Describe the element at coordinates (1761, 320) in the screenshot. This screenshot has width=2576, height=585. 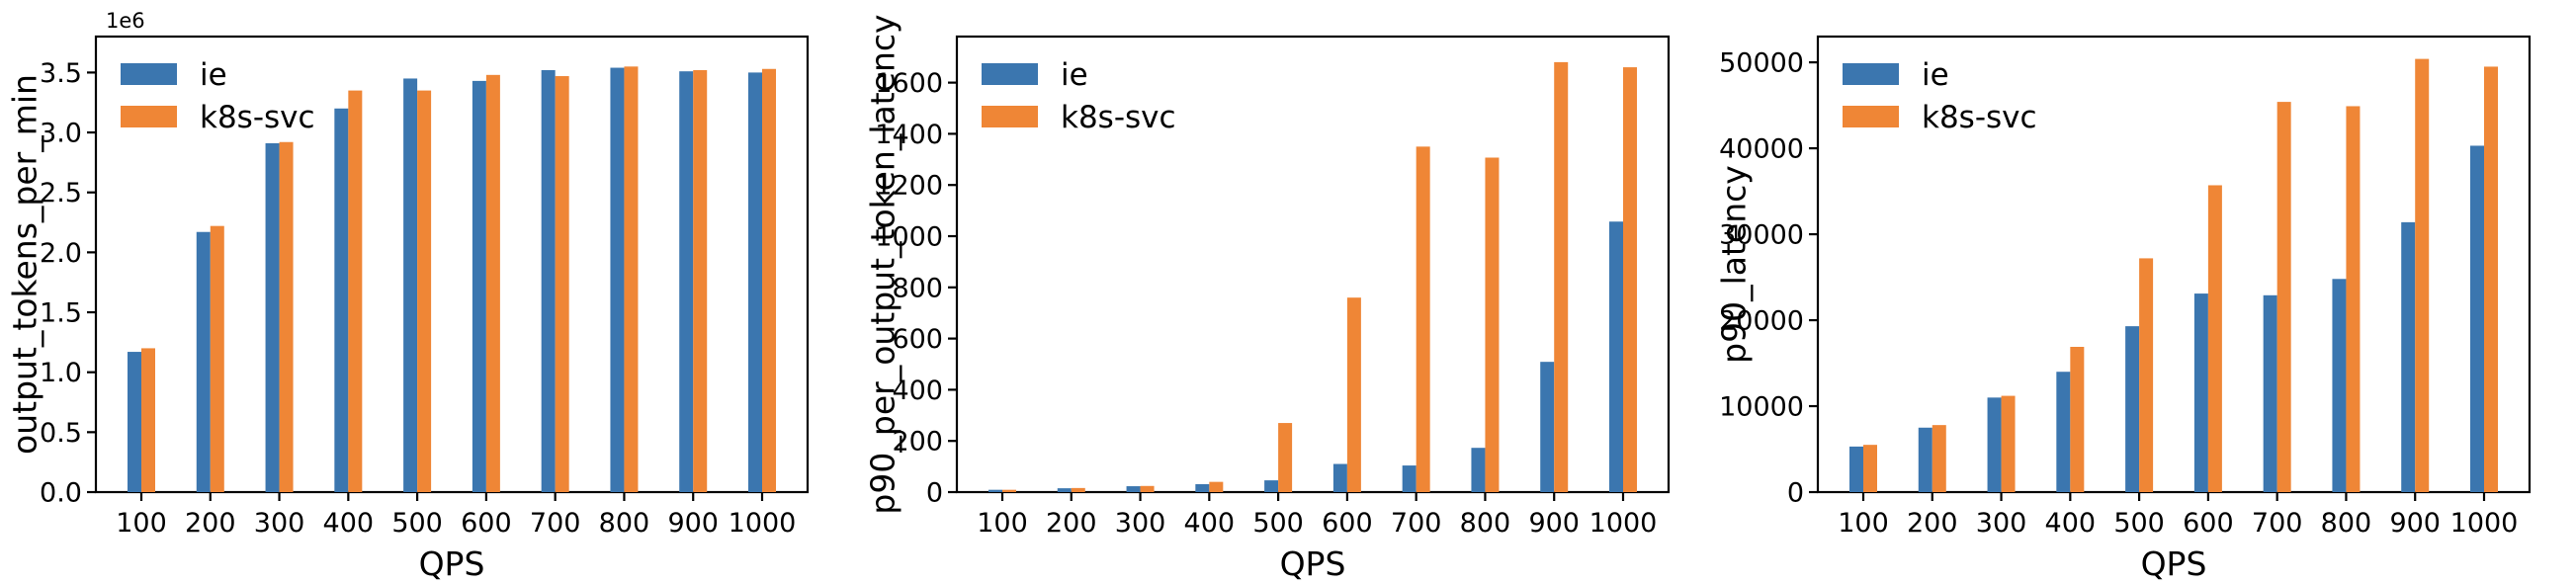
I see `y-tick-label: 20000` at that location.